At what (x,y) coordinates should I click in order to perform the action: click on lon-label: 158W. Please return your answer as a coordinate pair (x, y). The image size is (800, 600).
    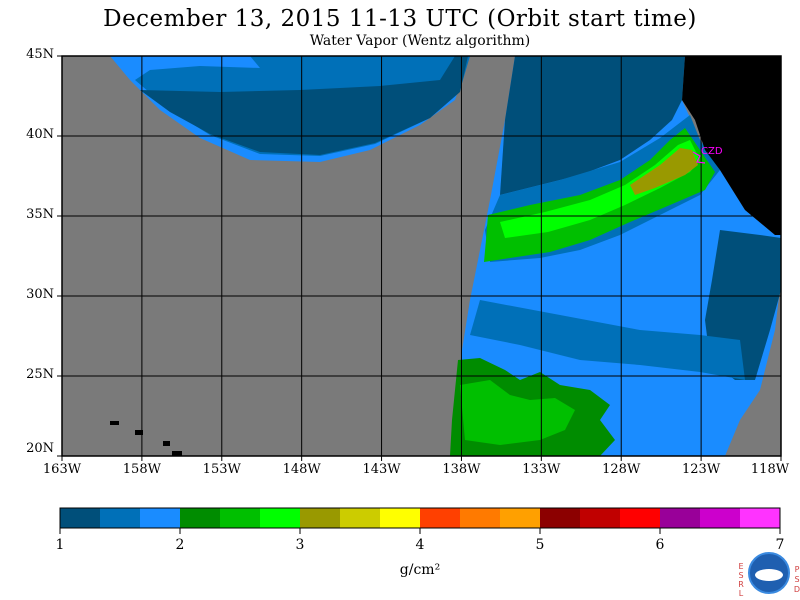
    Looking at the image, I should click on (141, 469).